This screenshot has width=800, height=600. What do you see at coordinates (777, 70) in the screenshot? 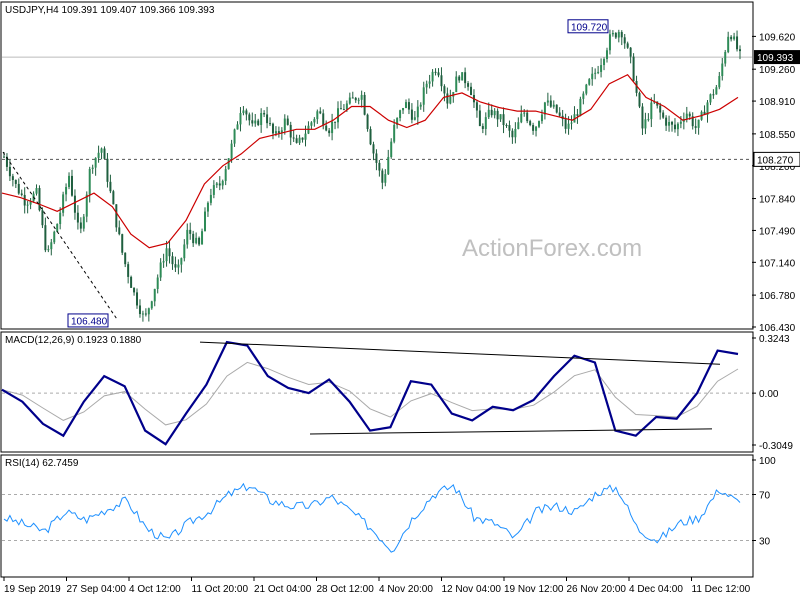
I see `price-axis-label: 109.260` at bounding box center [777, 70].